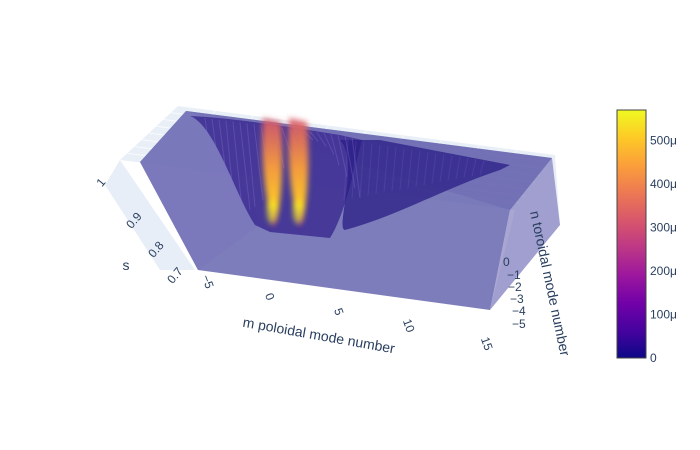  I want to click on x-axis-tick-label: 5, so click(339, 311).